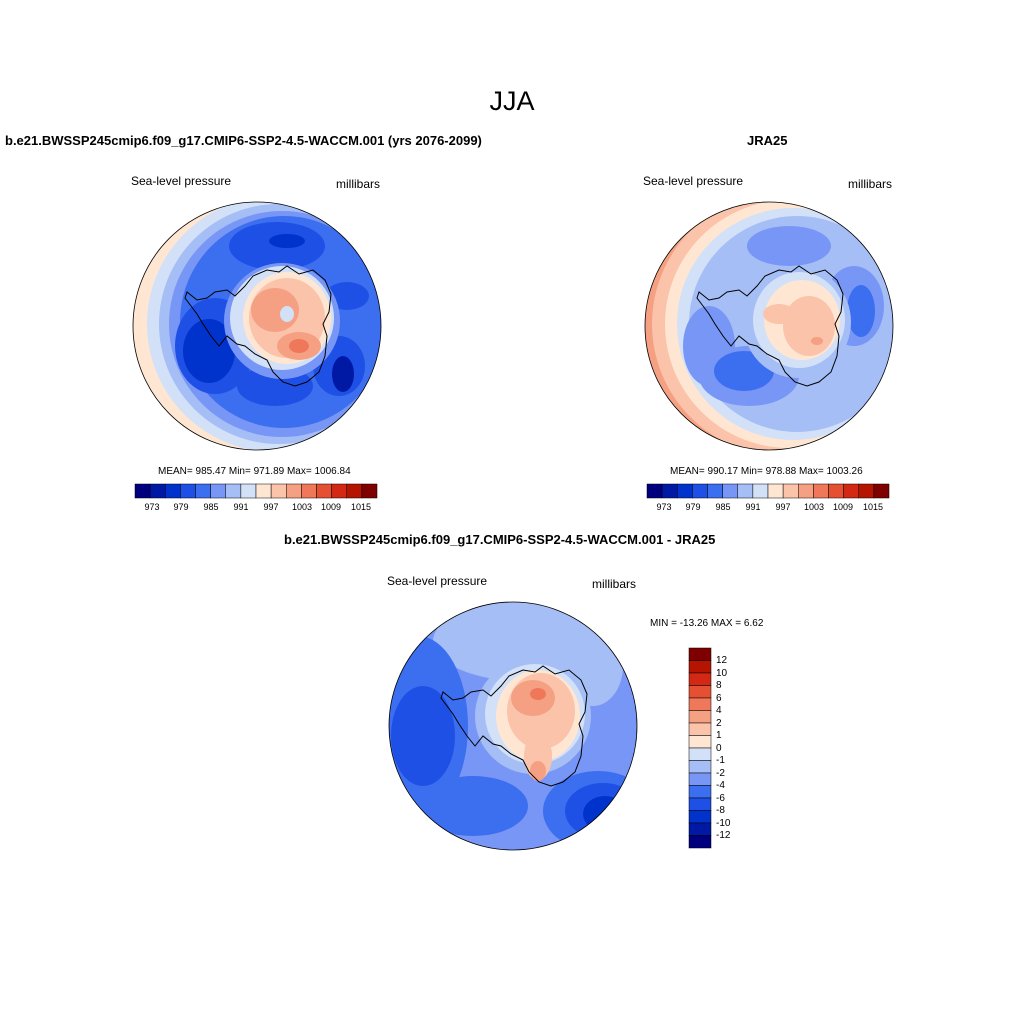 This screenshot has width=1024, height=1024. Describe the element at coordinates (257, 326) in the screenshot. I see `model-polar-map` at that location.